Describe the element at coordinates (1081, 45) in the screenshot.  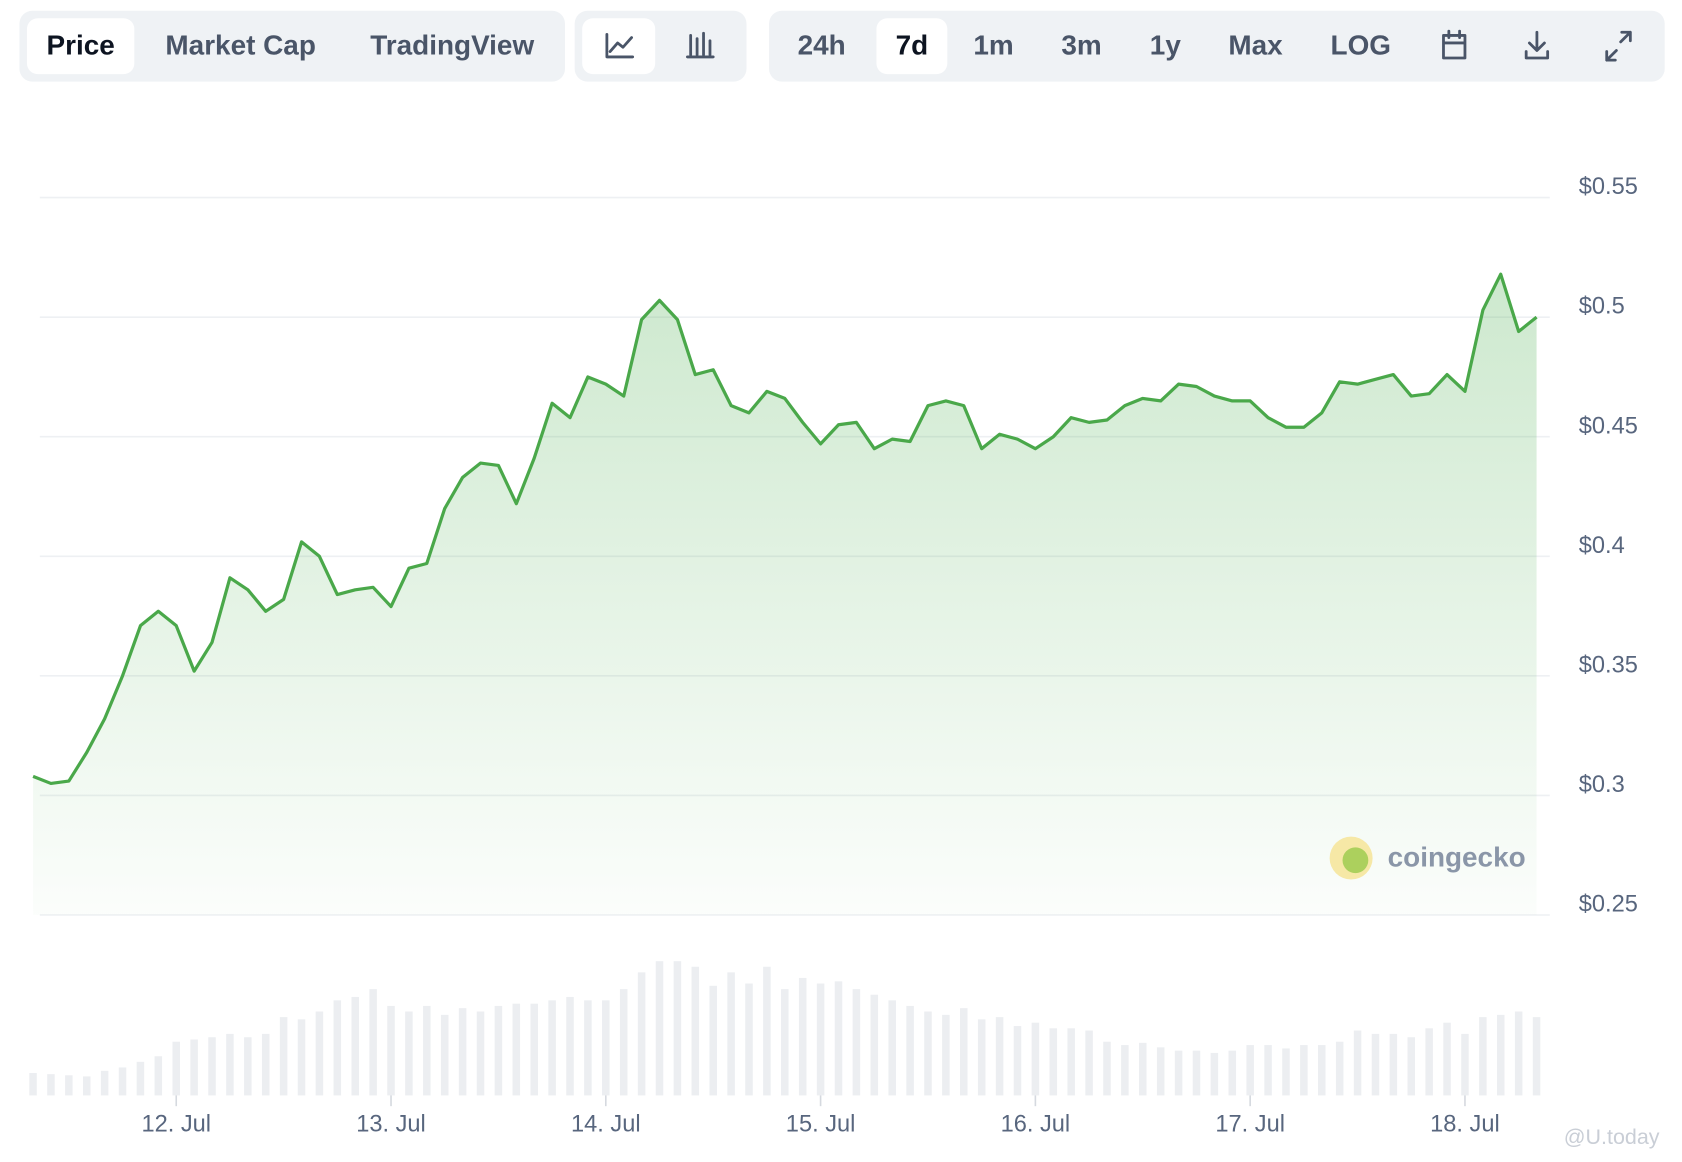
I see `range-button: 3m` at that location.